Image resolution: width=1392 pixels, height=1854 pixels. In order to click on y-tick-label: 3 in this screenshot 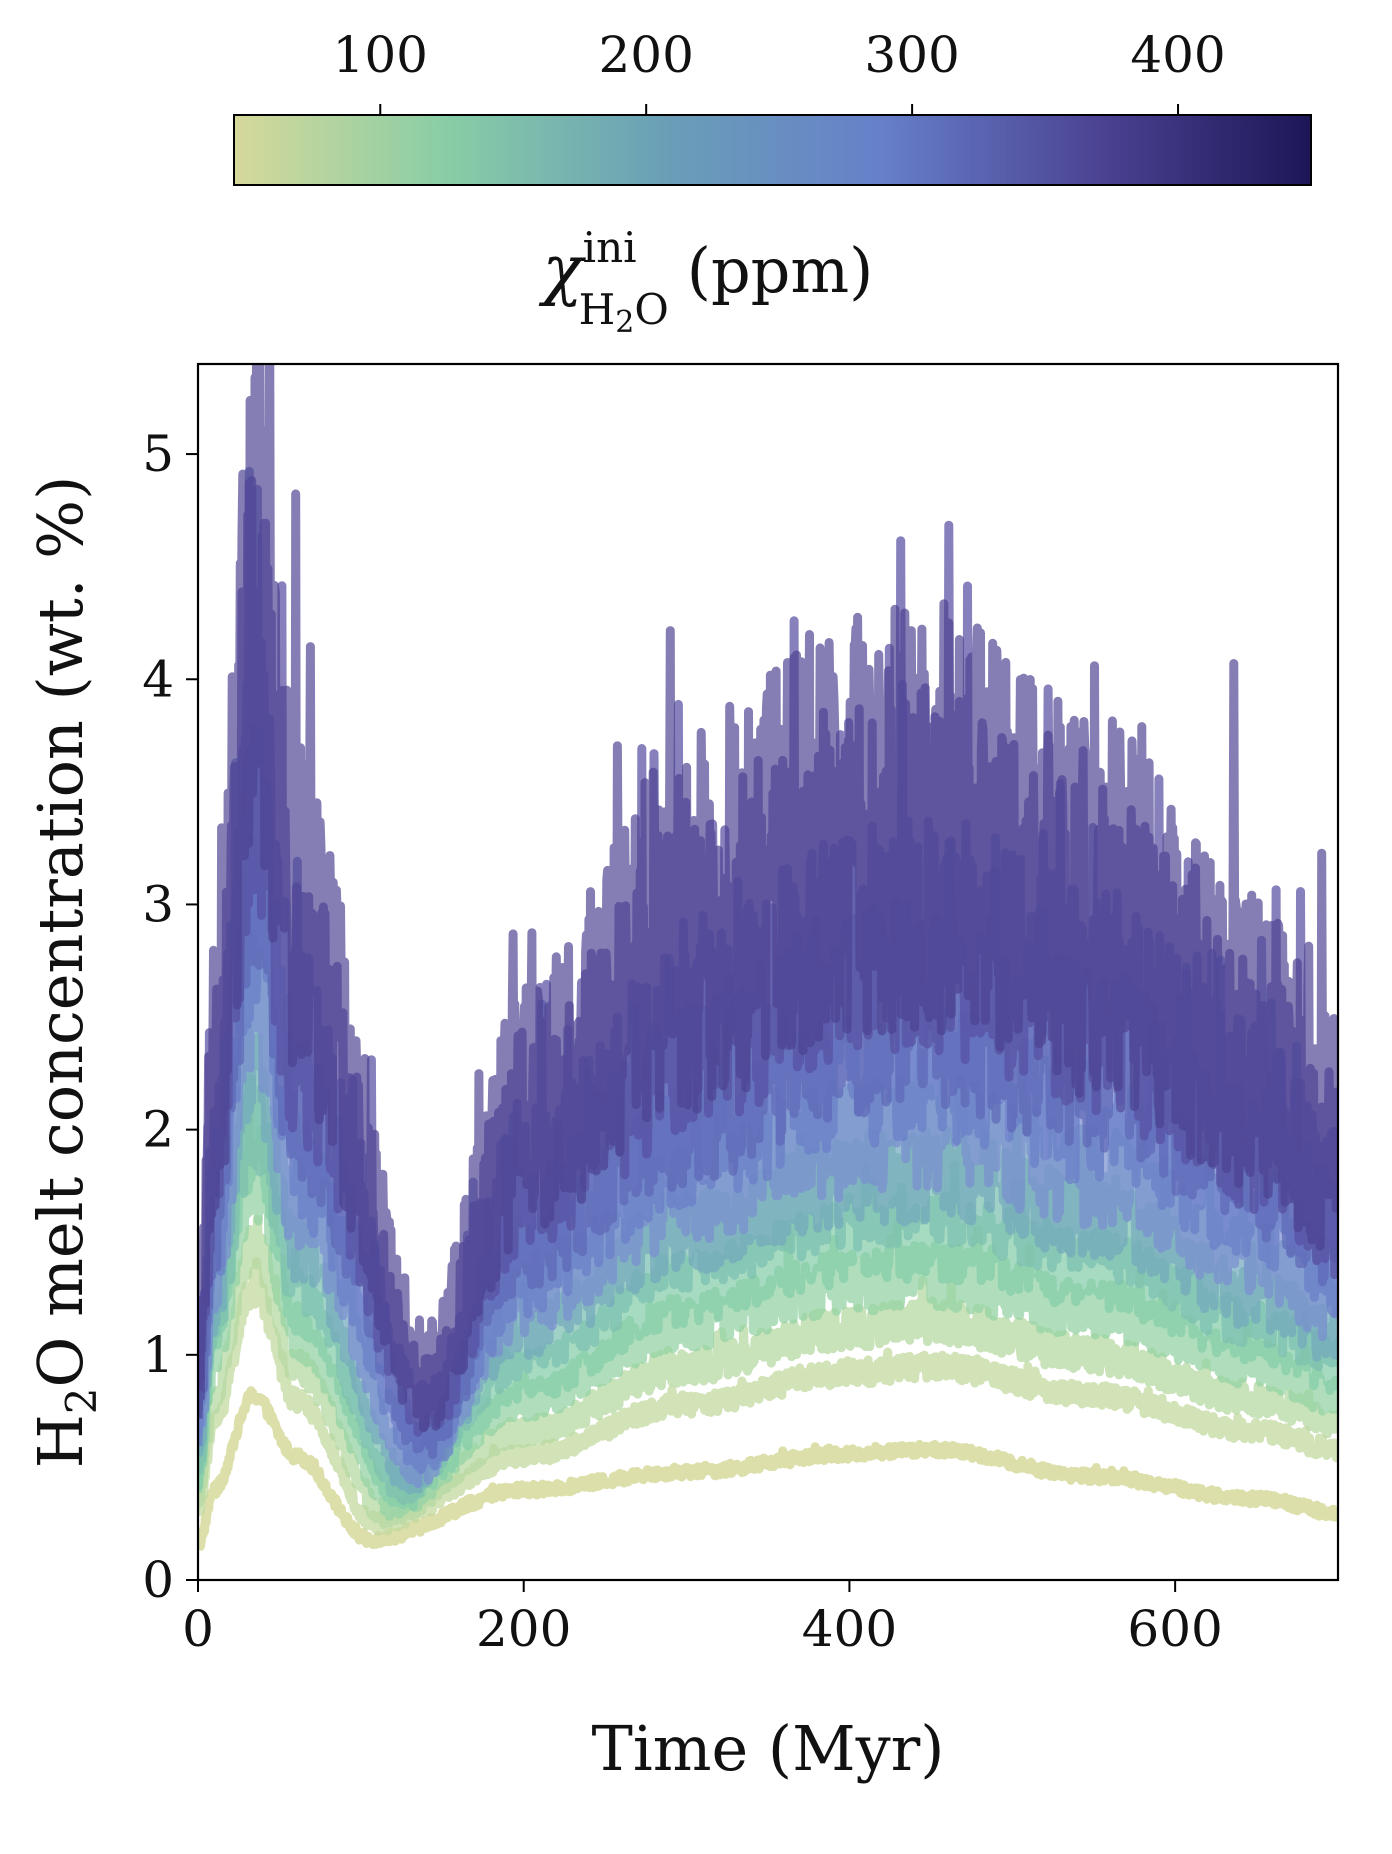, I will do `click(158, 904)`.